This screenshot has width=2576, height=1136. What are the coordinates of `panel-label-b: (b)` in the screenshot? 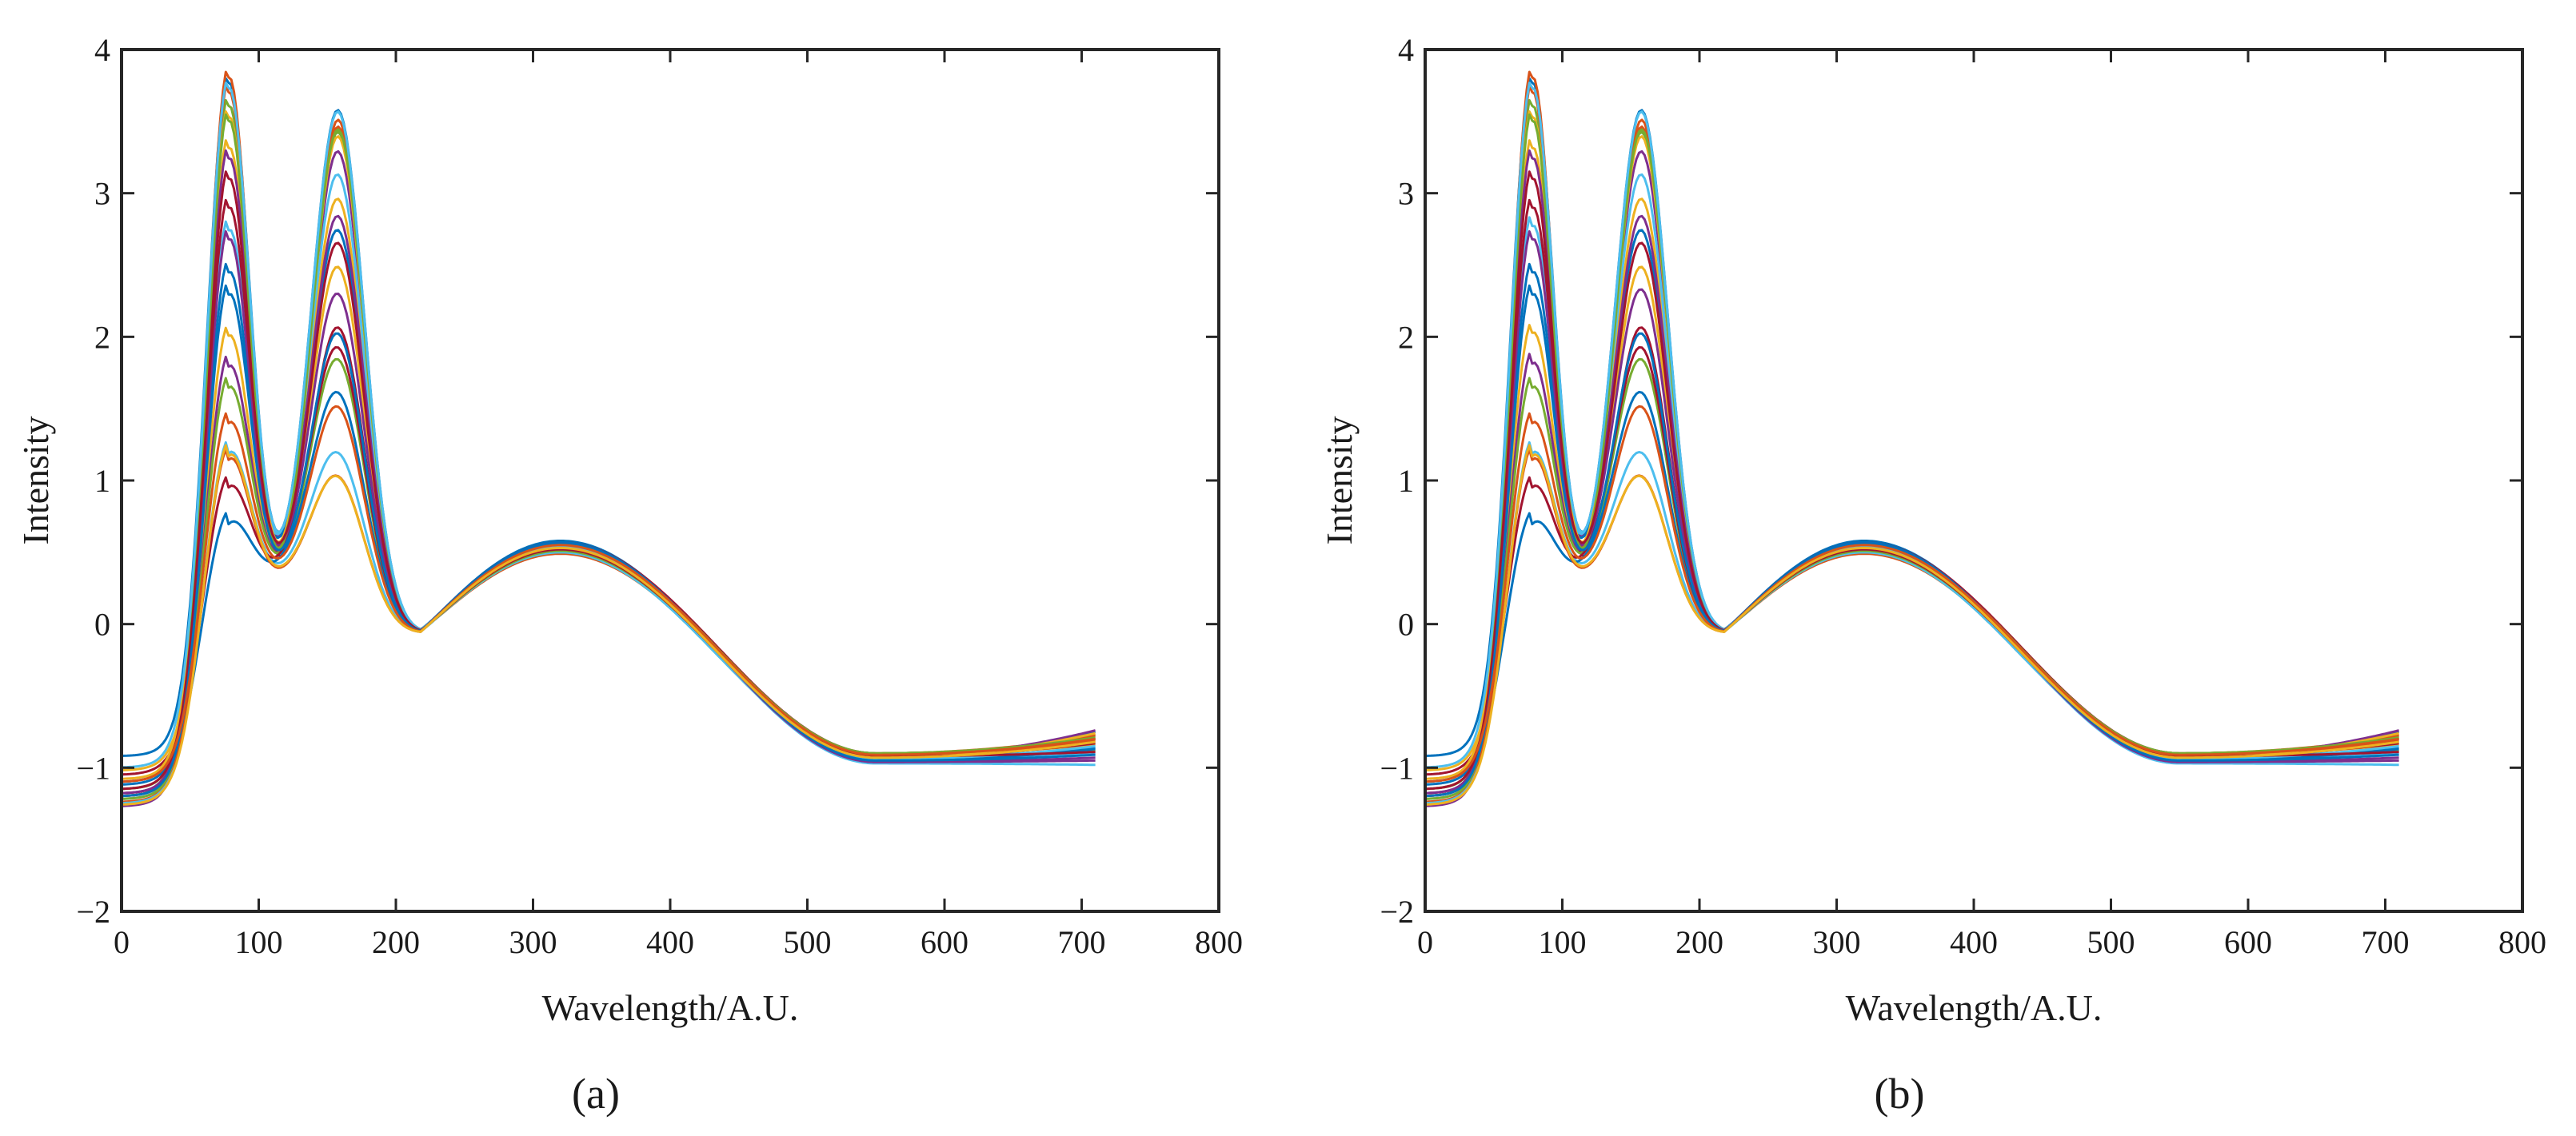 It's located at (1900, 1094).